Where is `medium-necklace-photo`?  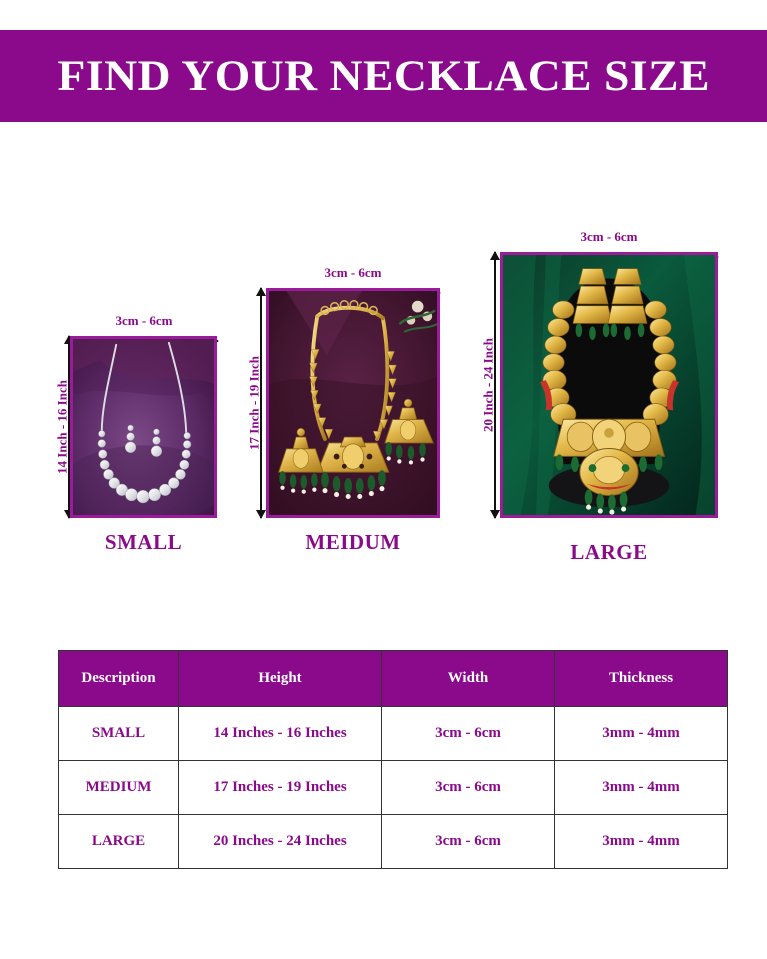 medium-necklace-photo is located at coordinates (353, 403).